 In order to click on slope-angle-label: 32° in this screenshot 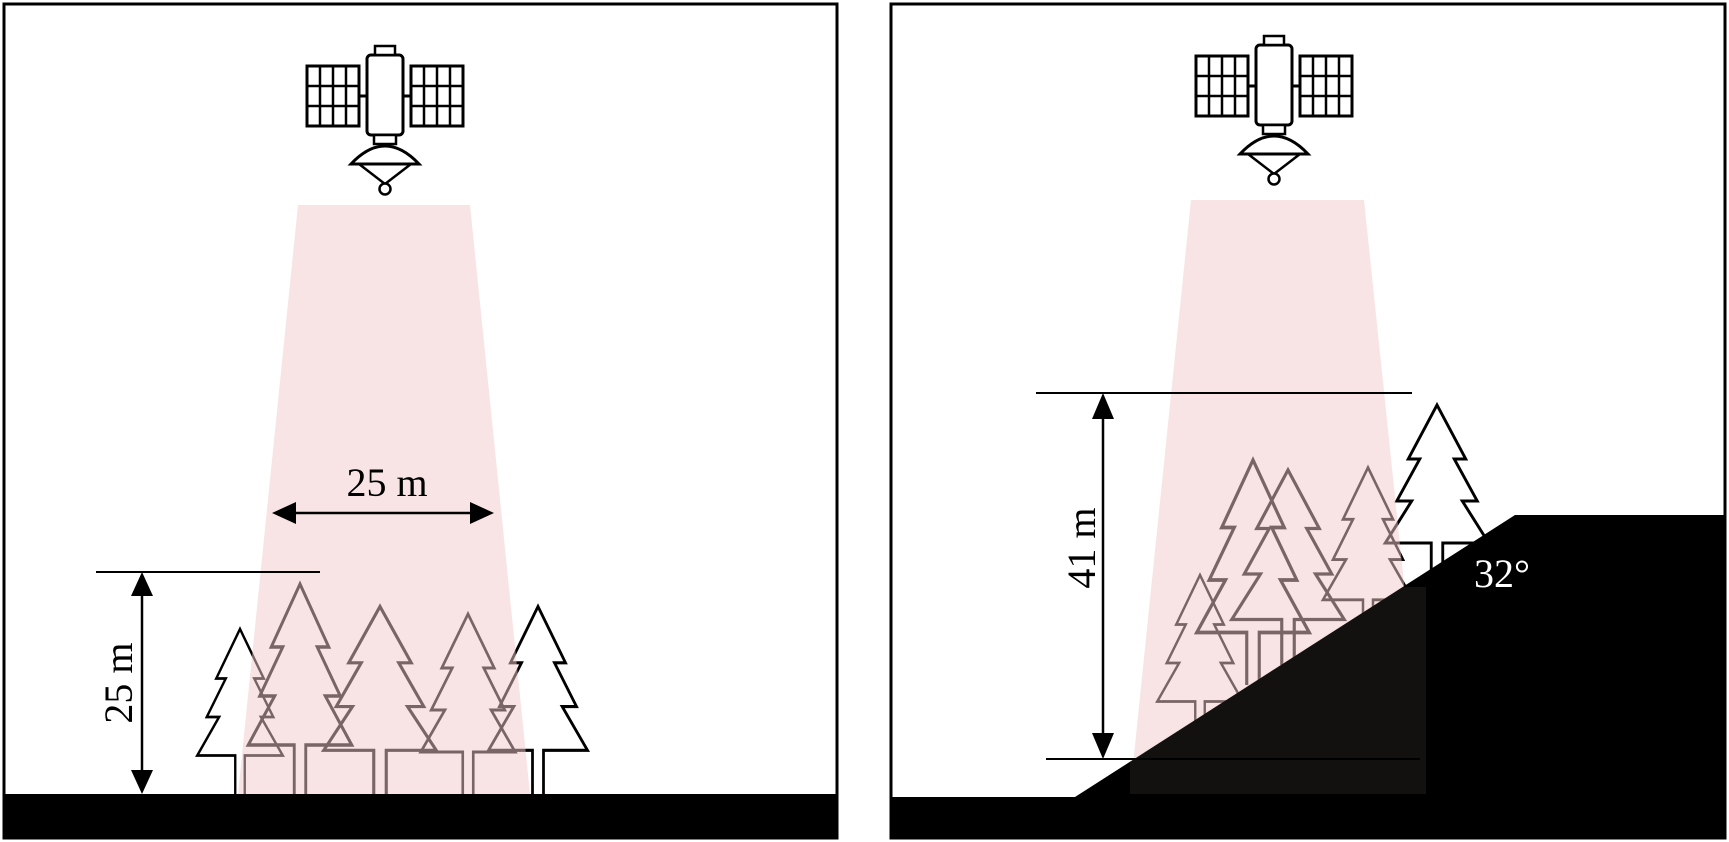, I will do `click(1502, 573)`.